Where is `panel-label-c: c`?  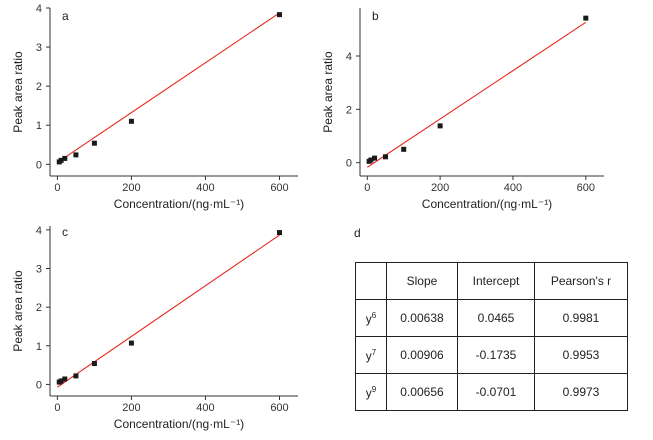 panel-label-c: c is located at coordinates (65, 232).